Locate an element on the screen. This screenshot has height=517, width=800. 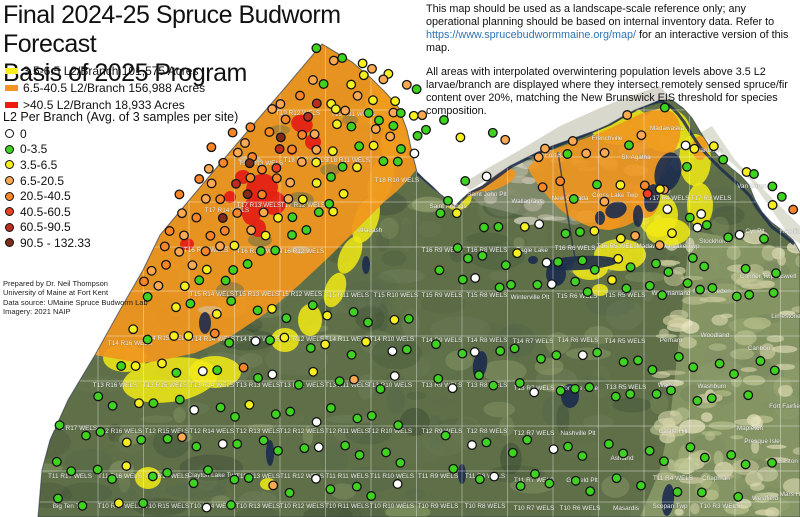
area-legend-label: 3.5-6.5 L2/Branch 101,575 Acres is located at coordinates (111, 70).